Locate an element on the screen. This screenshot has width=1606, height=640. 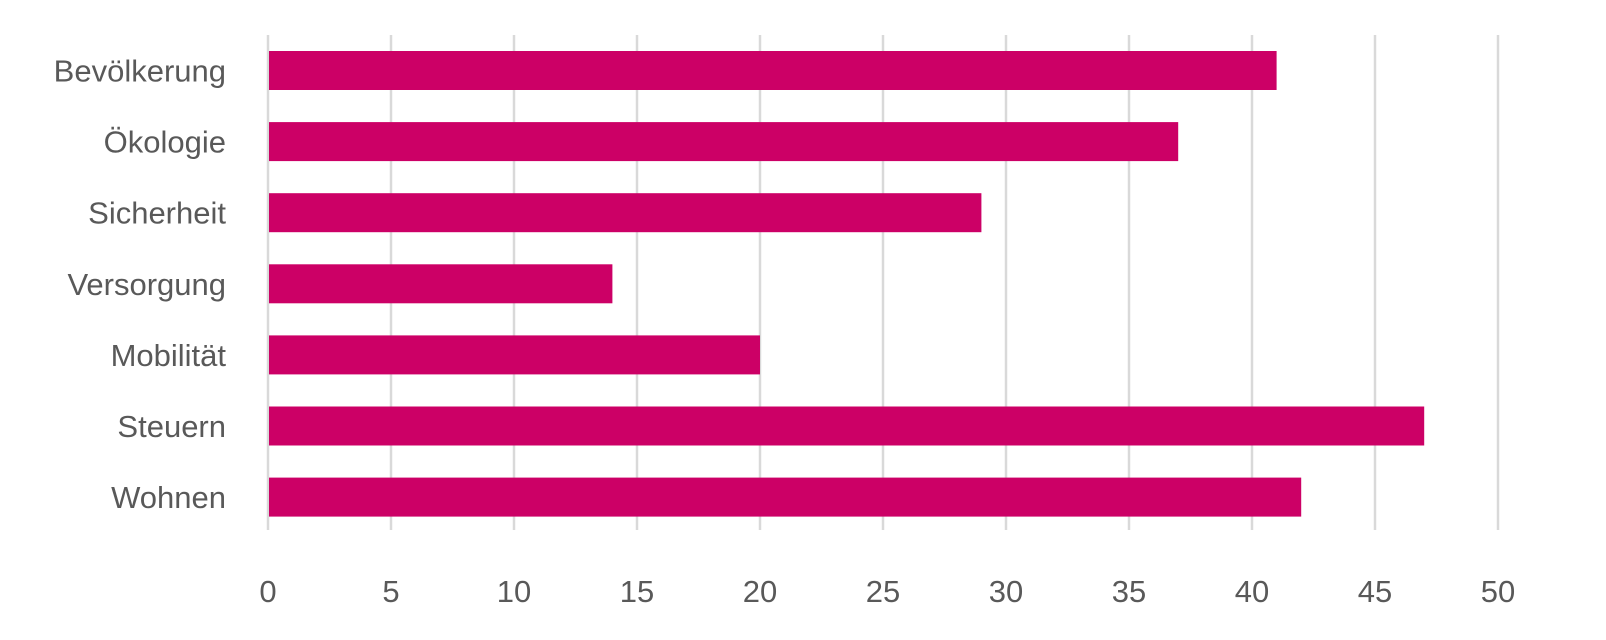
x-tick-label: 50 is located at coordinates (1498, 591).